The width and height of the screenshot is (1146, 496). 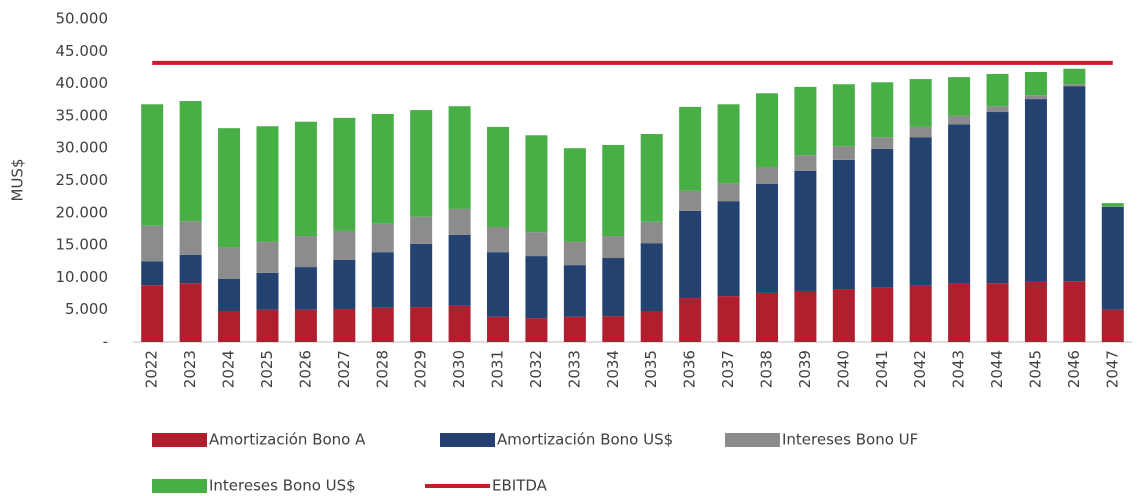 What do you see at coordinates (344, 369) in the screenshot?
I see `x-tick-label: 2027` at bounding box center [344, 369].